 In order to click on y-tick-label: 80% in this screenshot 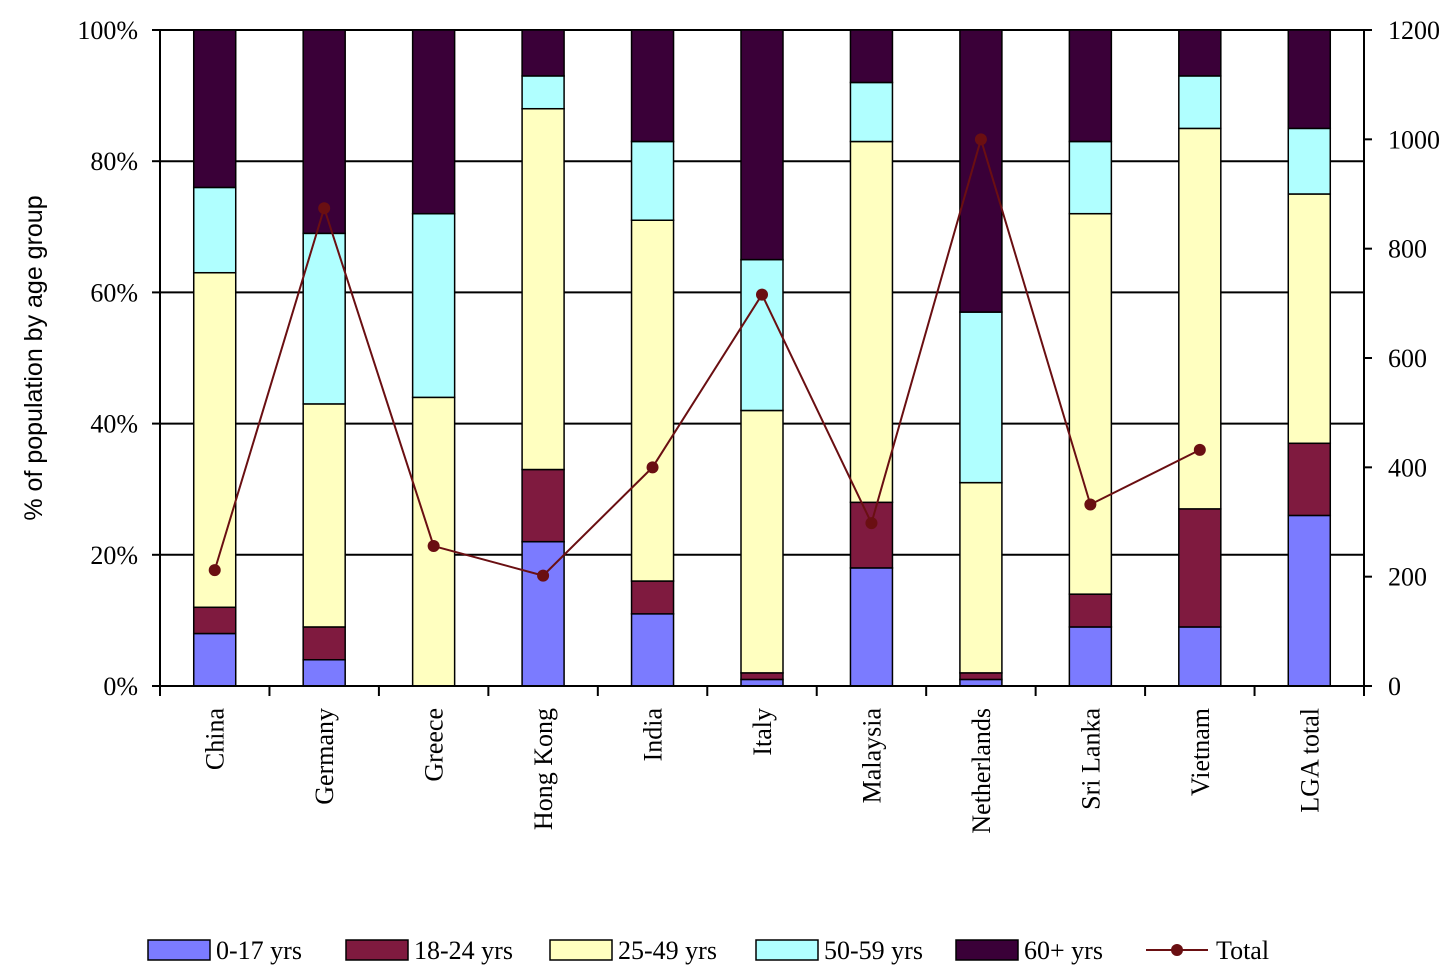, I will do `click(114, 161)`.